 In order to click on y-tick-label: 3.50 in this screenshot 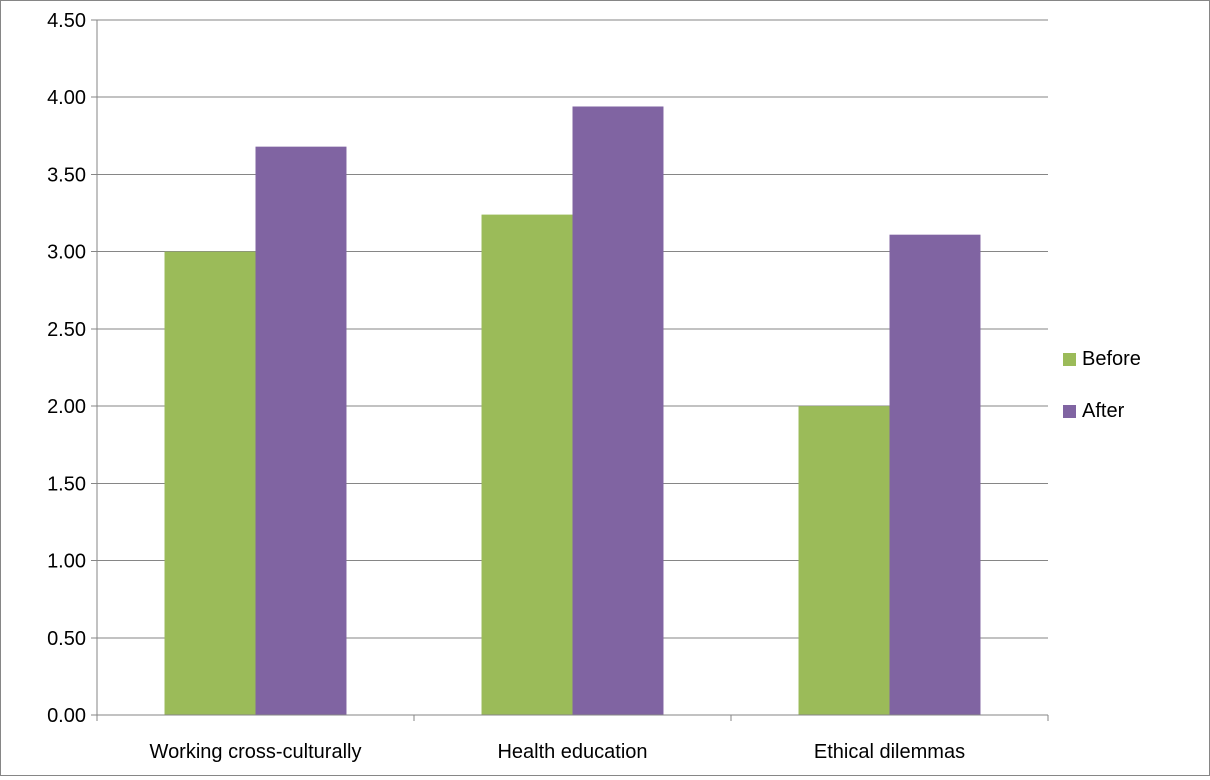, I will do `click(66, 175)`.